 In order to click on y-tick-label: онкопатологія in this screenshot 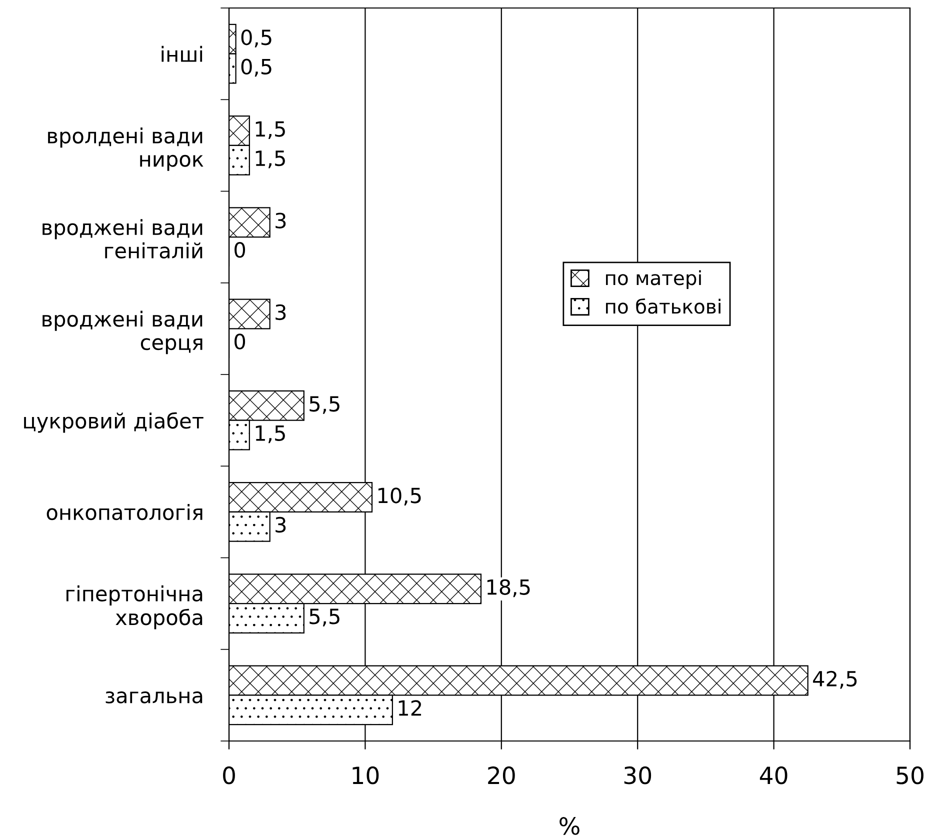, I will do `click(124, 512)`.